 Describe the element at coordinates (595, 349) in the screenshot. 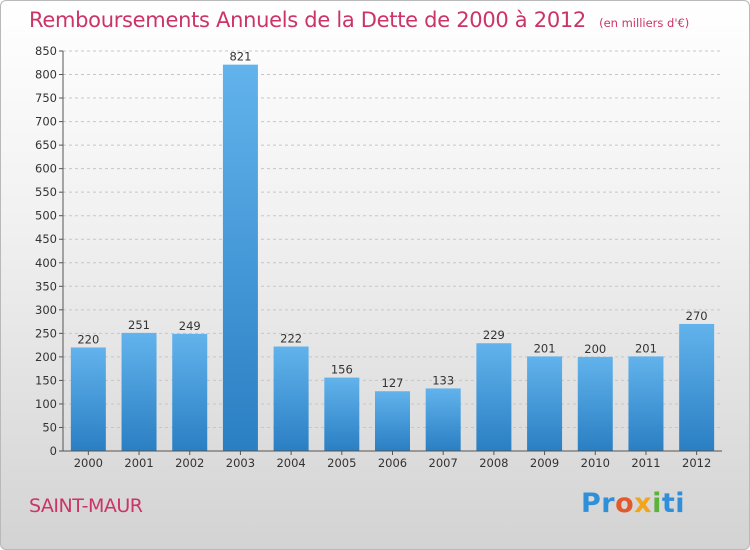

I see `data-label-2010: 200` at that location.